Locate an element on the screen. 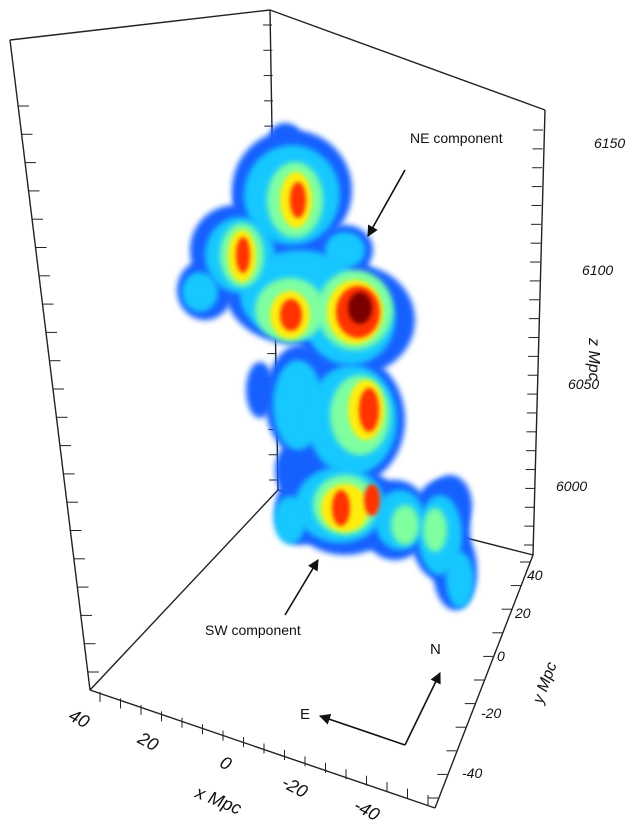 Image resolution: width=643 pixels, height=826 pixels. top-right-edge is located at coordinates (407, 60).